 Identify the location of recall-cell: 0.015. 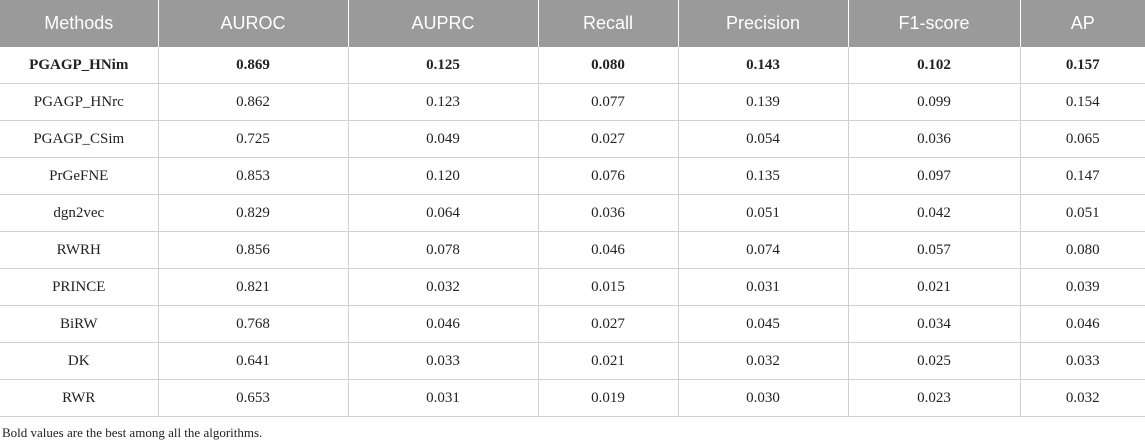
(608, 287).